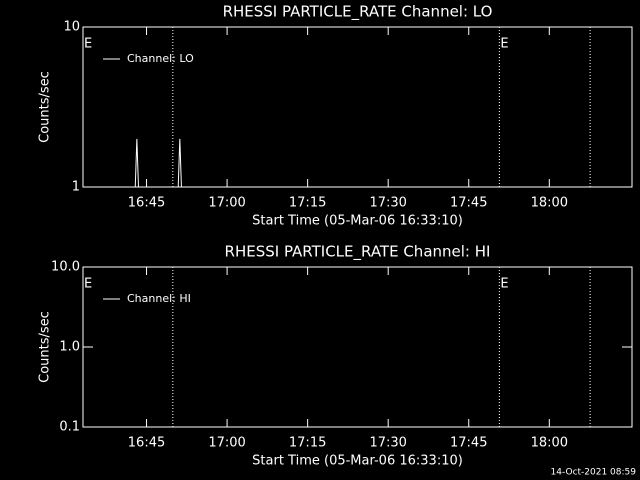 This screenshot has height=480, width=640. I want to click on y-tick-label: 1, so click(76, 187).